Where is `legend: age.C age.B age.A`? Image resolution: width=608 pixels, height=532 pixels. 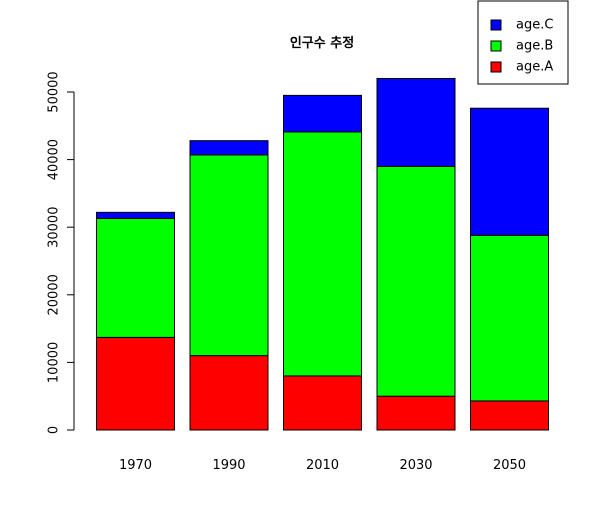 legend: age.C age.B age.A is located at coordinates (523, 42).